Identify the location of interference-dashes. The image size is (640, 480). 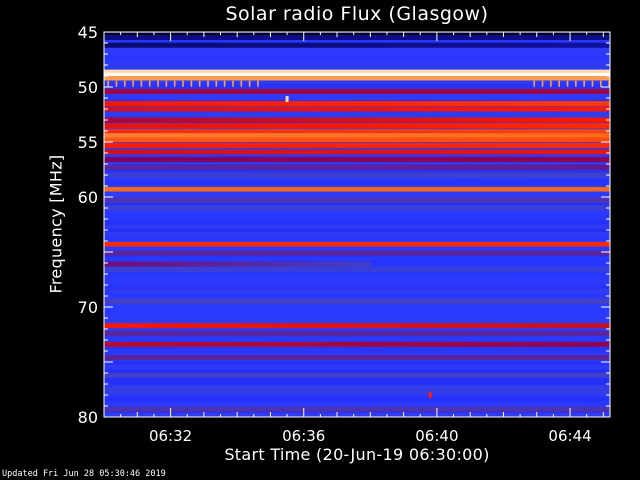
(358, 83).